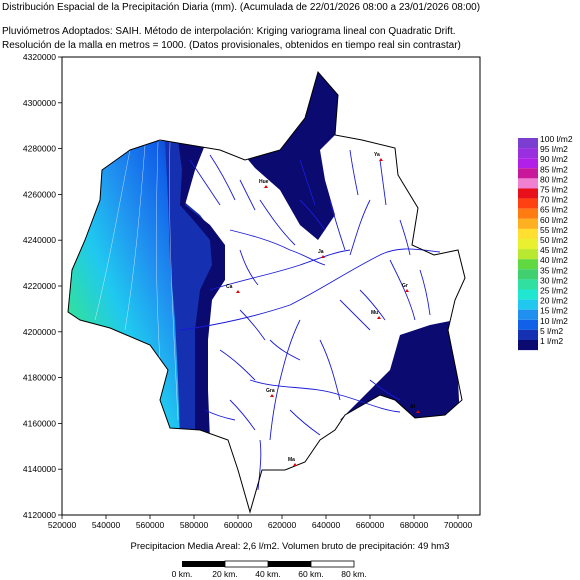 The image size is (580, 580). I want to click on legend-label: 40 l/m2, so click(554, 260).